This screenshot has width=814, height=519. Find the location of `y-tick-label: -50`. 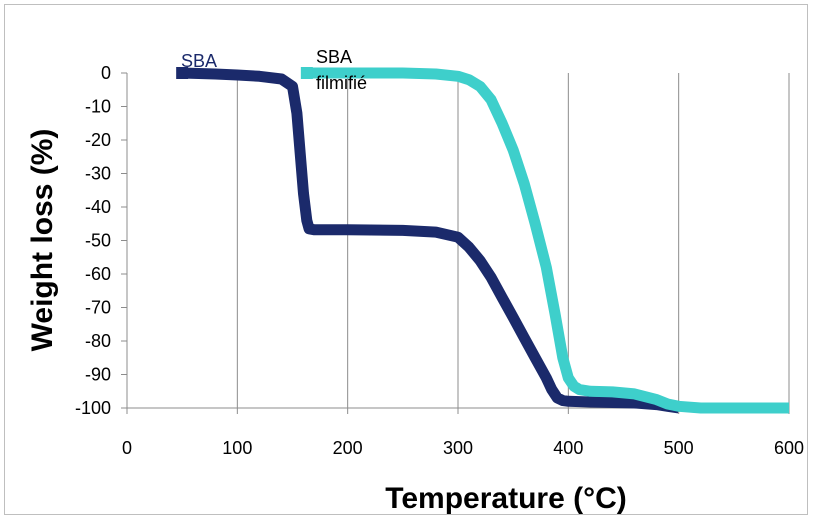

y-tick-label: -50 is located at coordinates (98, 241).